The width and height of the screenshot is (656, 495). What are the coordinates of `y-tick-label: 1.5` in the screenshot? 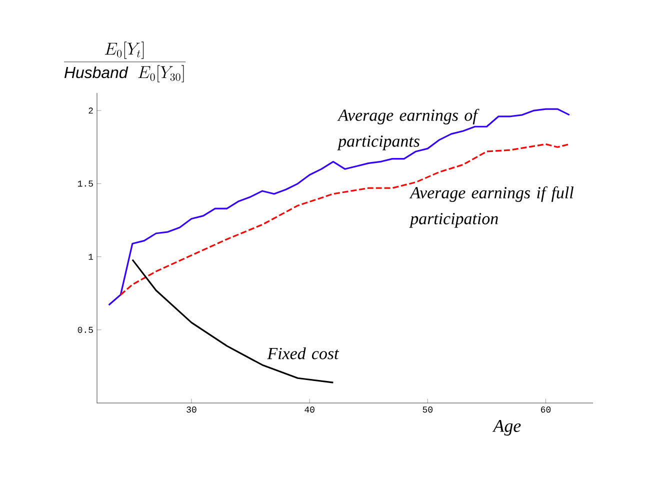 It's located at (85, 183).